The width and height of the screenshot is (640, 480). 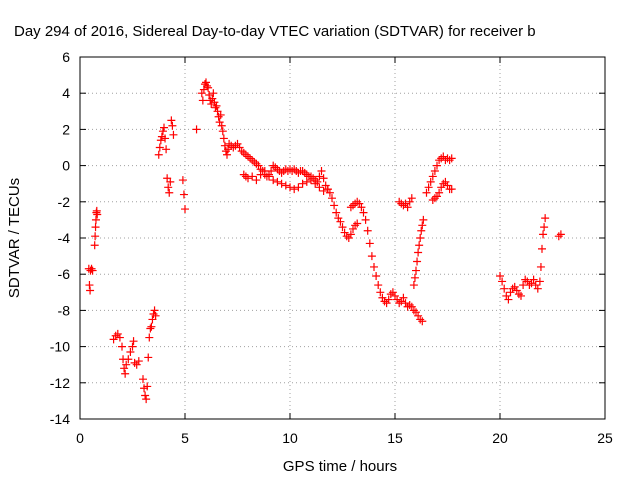 What do you see at coordinates (64, 310) in the screenshot?
I see `y-tick-label: -8` at bounding box center [64, 310].